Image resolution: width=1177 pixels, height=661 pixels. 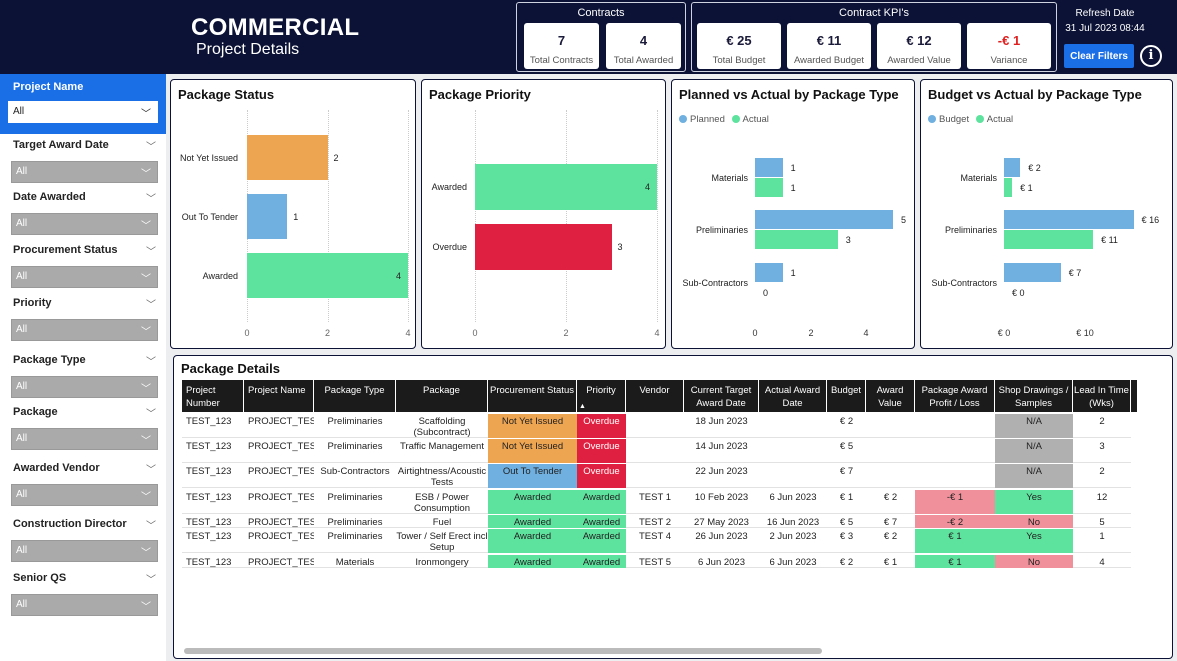 What do you see at coordinates (582, 406) in the screenshot?
I see `sort-ascending-icon: ▲` at bounding box center [582, 406].